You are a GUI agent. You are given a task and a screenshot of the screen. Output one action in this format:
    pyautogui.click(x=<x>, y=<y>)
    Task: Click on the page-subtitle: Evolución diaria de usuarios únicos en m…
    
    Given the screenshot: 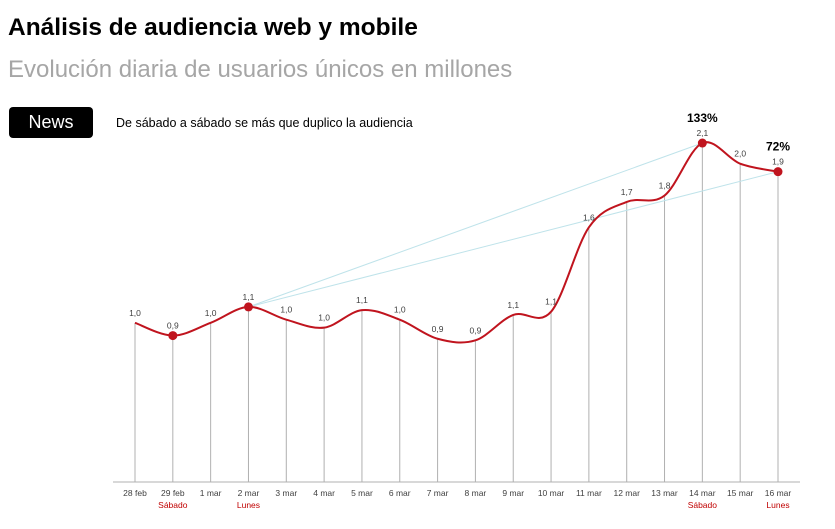 What is the action you would take?
    pyautogui.click(x=260, y=69)
    